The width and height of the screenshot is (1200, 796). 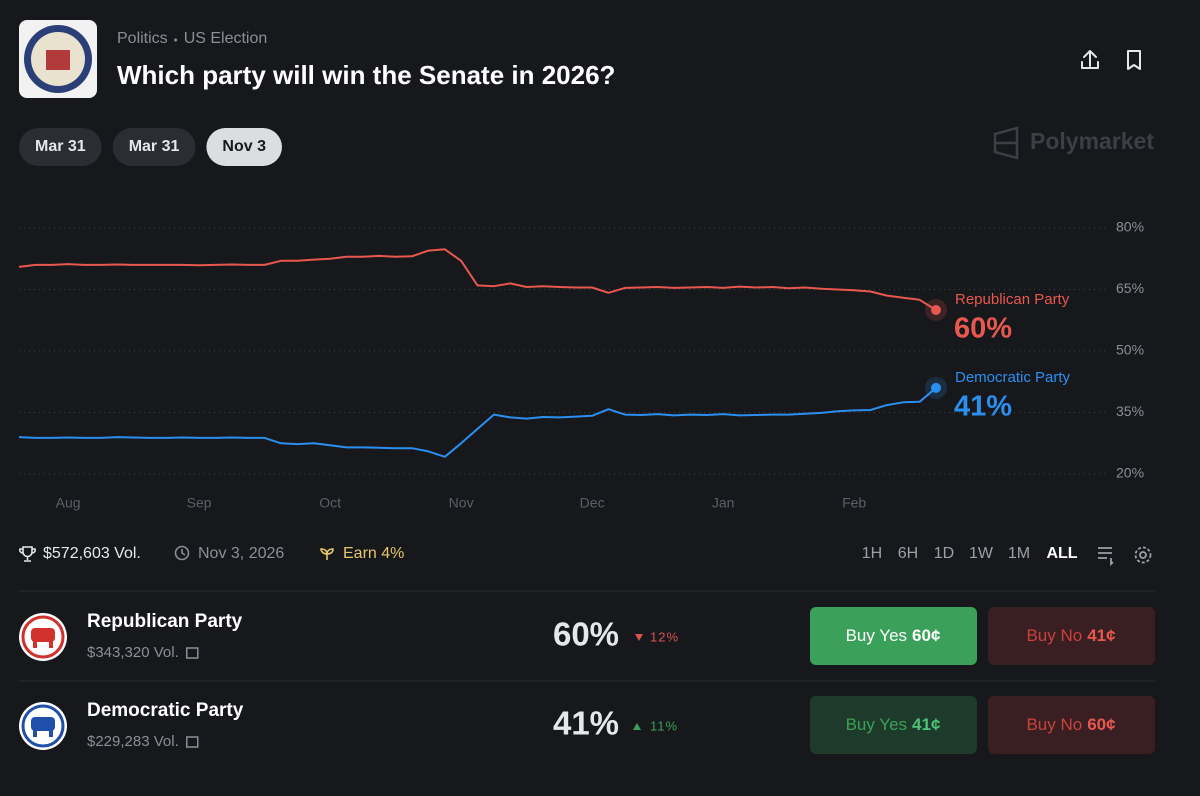 I want to click on buy-no-price: 60¢, so click(x=1101, y=724).